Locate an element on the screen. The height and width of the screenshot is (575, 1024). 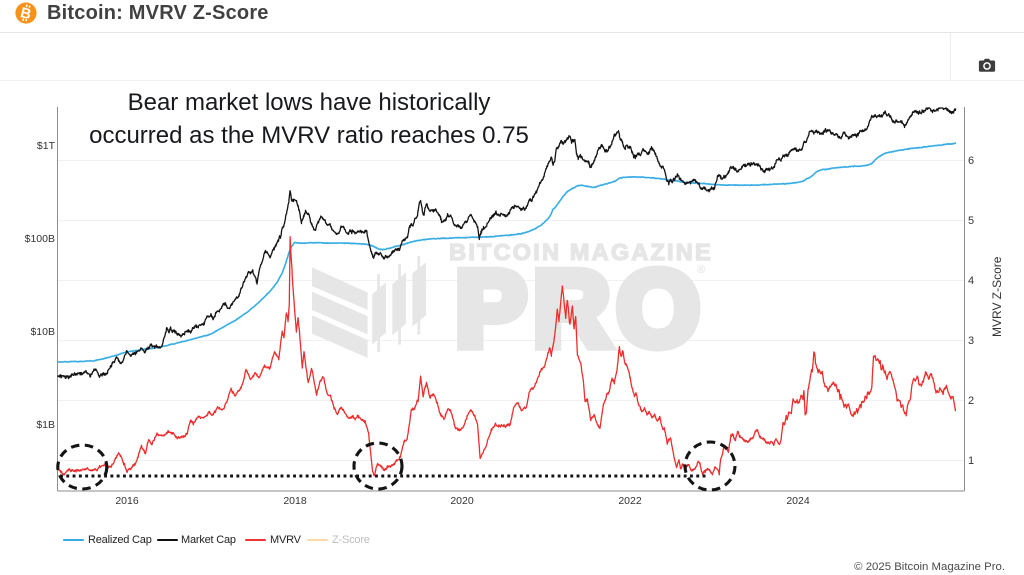
svg-text: B is located at coordinates (26, 14).